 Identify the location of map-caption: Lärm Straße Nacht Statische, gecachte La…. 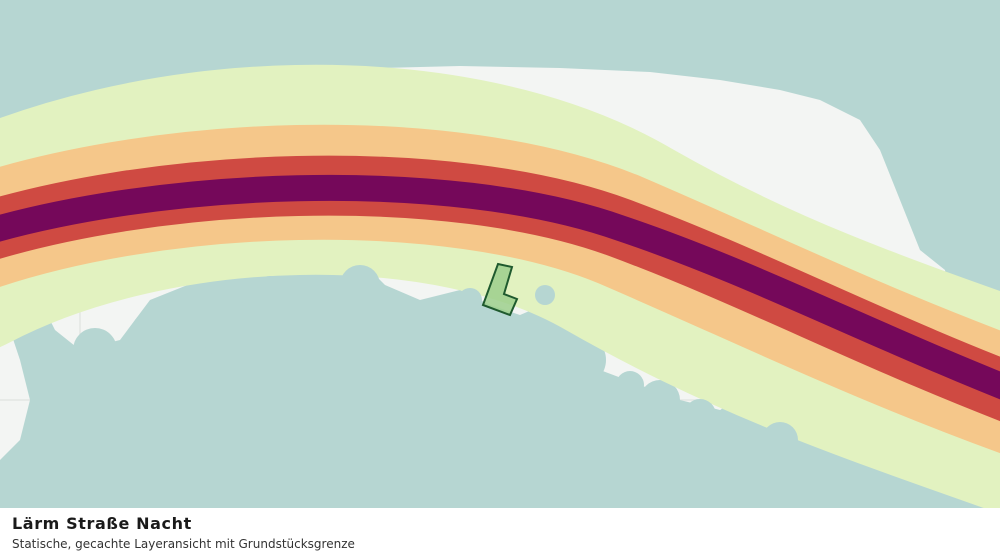
(500, 534).